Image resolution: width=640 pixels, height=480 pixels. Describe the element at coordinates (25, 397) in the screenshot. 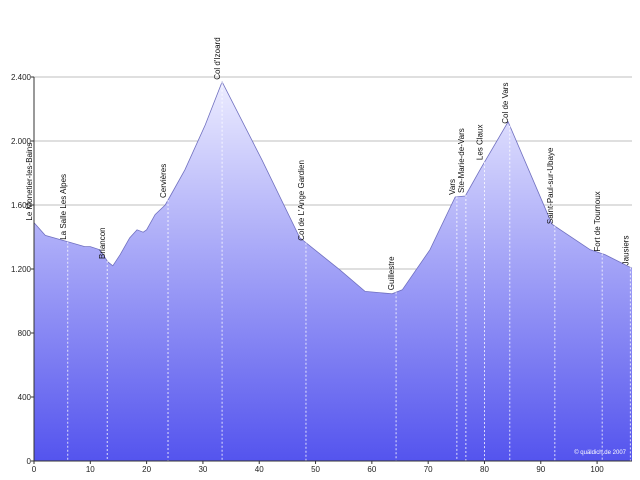

I see `y-tick-label: 400` at that location.